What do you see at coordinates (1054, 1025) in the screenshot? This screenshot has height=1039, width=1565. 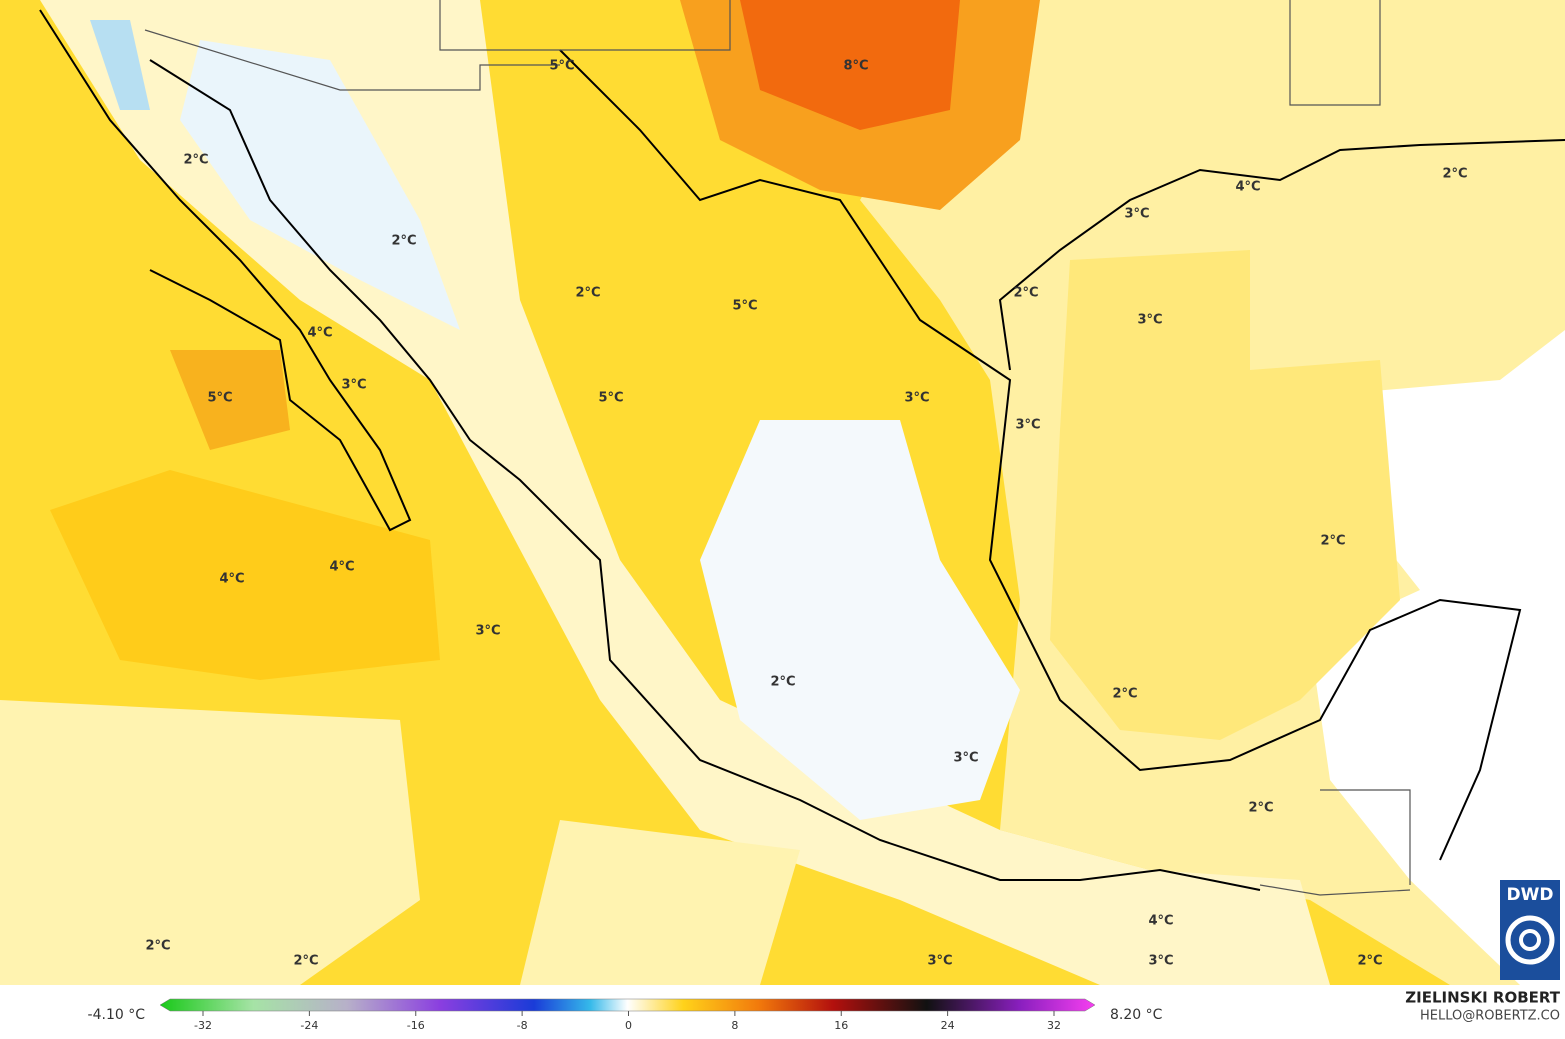 I see `colorbar-tick-label: 32` at bounding box center [1054, 1025].